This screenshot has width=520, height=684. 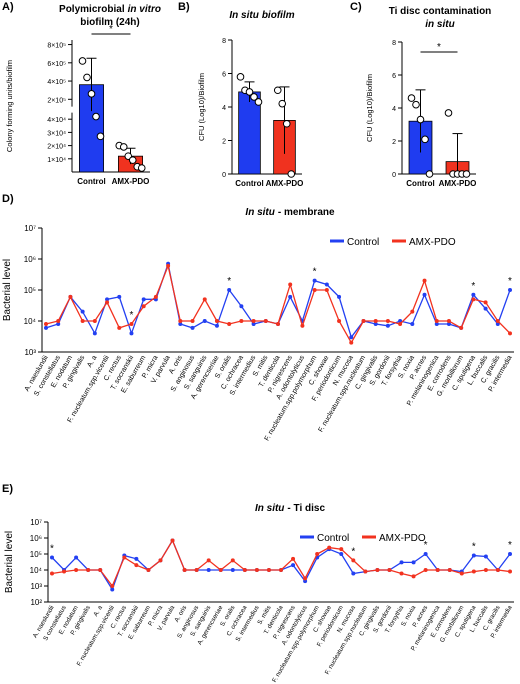 I want to click on chart-title: In situ - membrane, so click(x=290, y=212).